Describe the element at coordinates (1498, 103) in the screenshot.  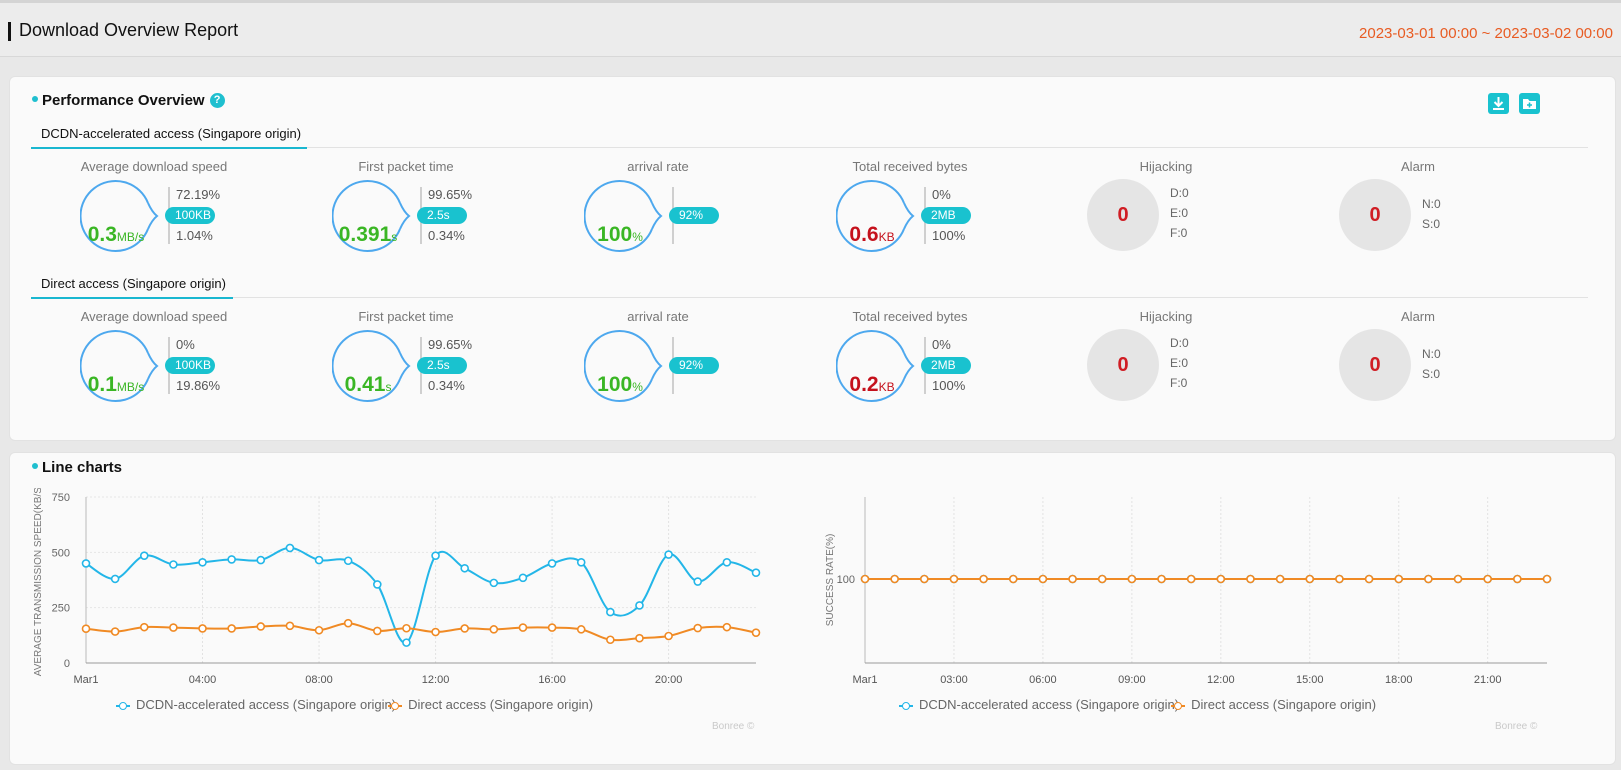
I see `download-icon` at that location.